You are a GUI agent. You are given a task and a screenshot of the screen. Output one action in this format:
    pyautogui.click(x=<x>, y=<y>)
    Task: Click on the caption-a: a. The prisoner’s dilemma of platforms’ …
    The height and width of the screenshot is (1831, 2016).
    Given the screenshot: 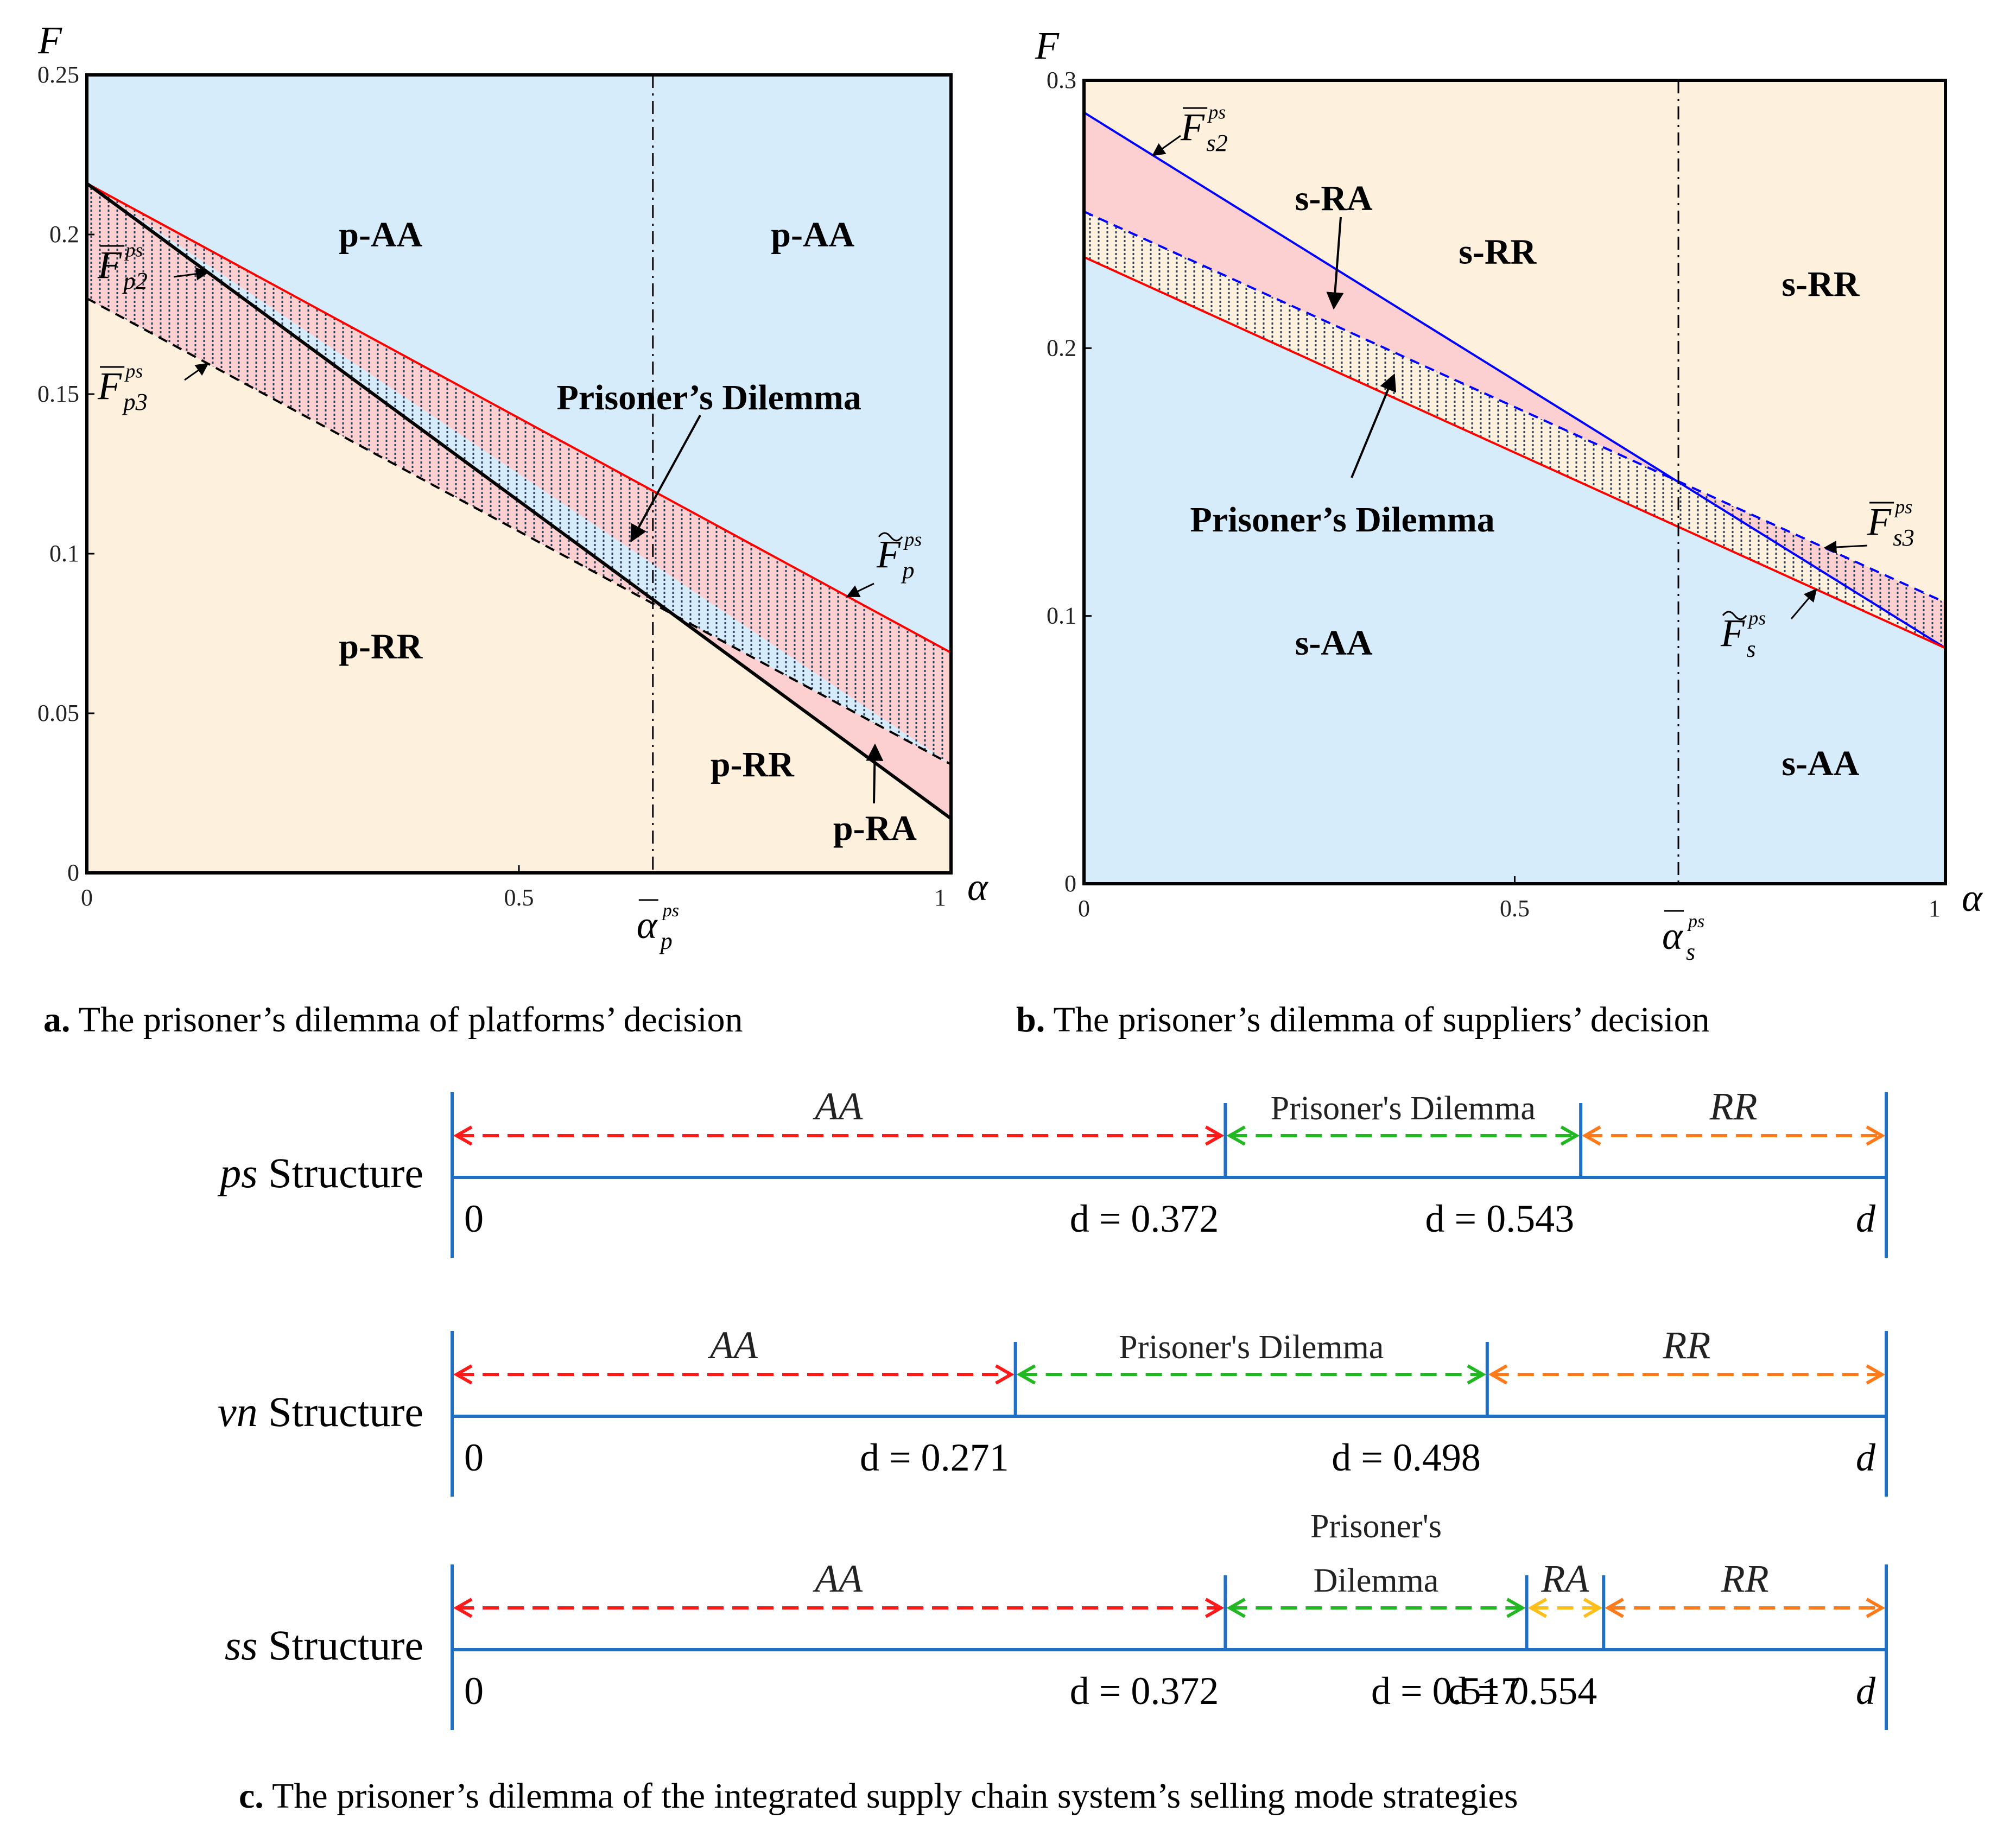 What is the action you would take?
    pyautogui.click(x=393, y=1020)
    